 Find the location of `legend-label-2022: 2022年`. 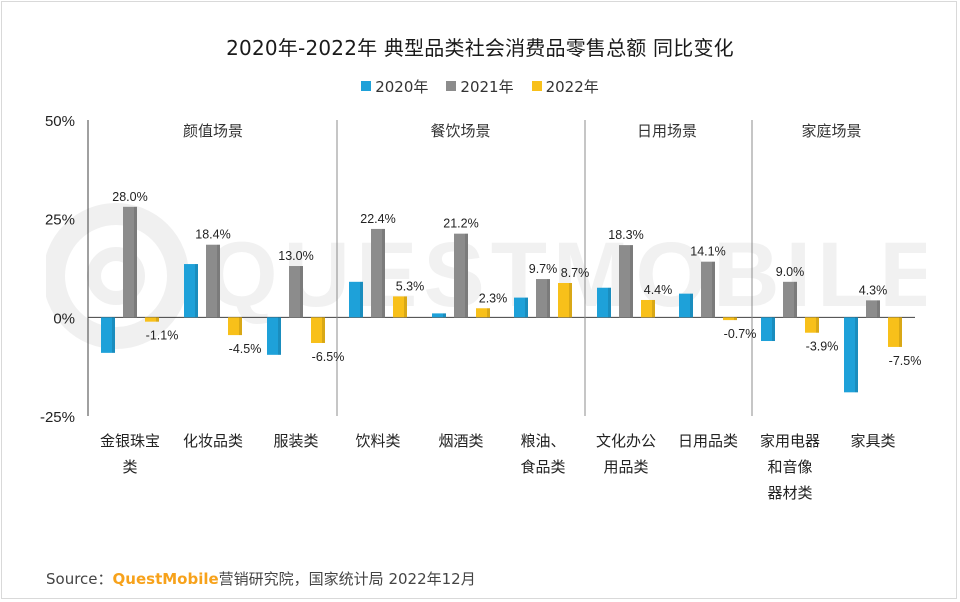

legend-label-2022: 2022年 is located at coordinates (572, 86).